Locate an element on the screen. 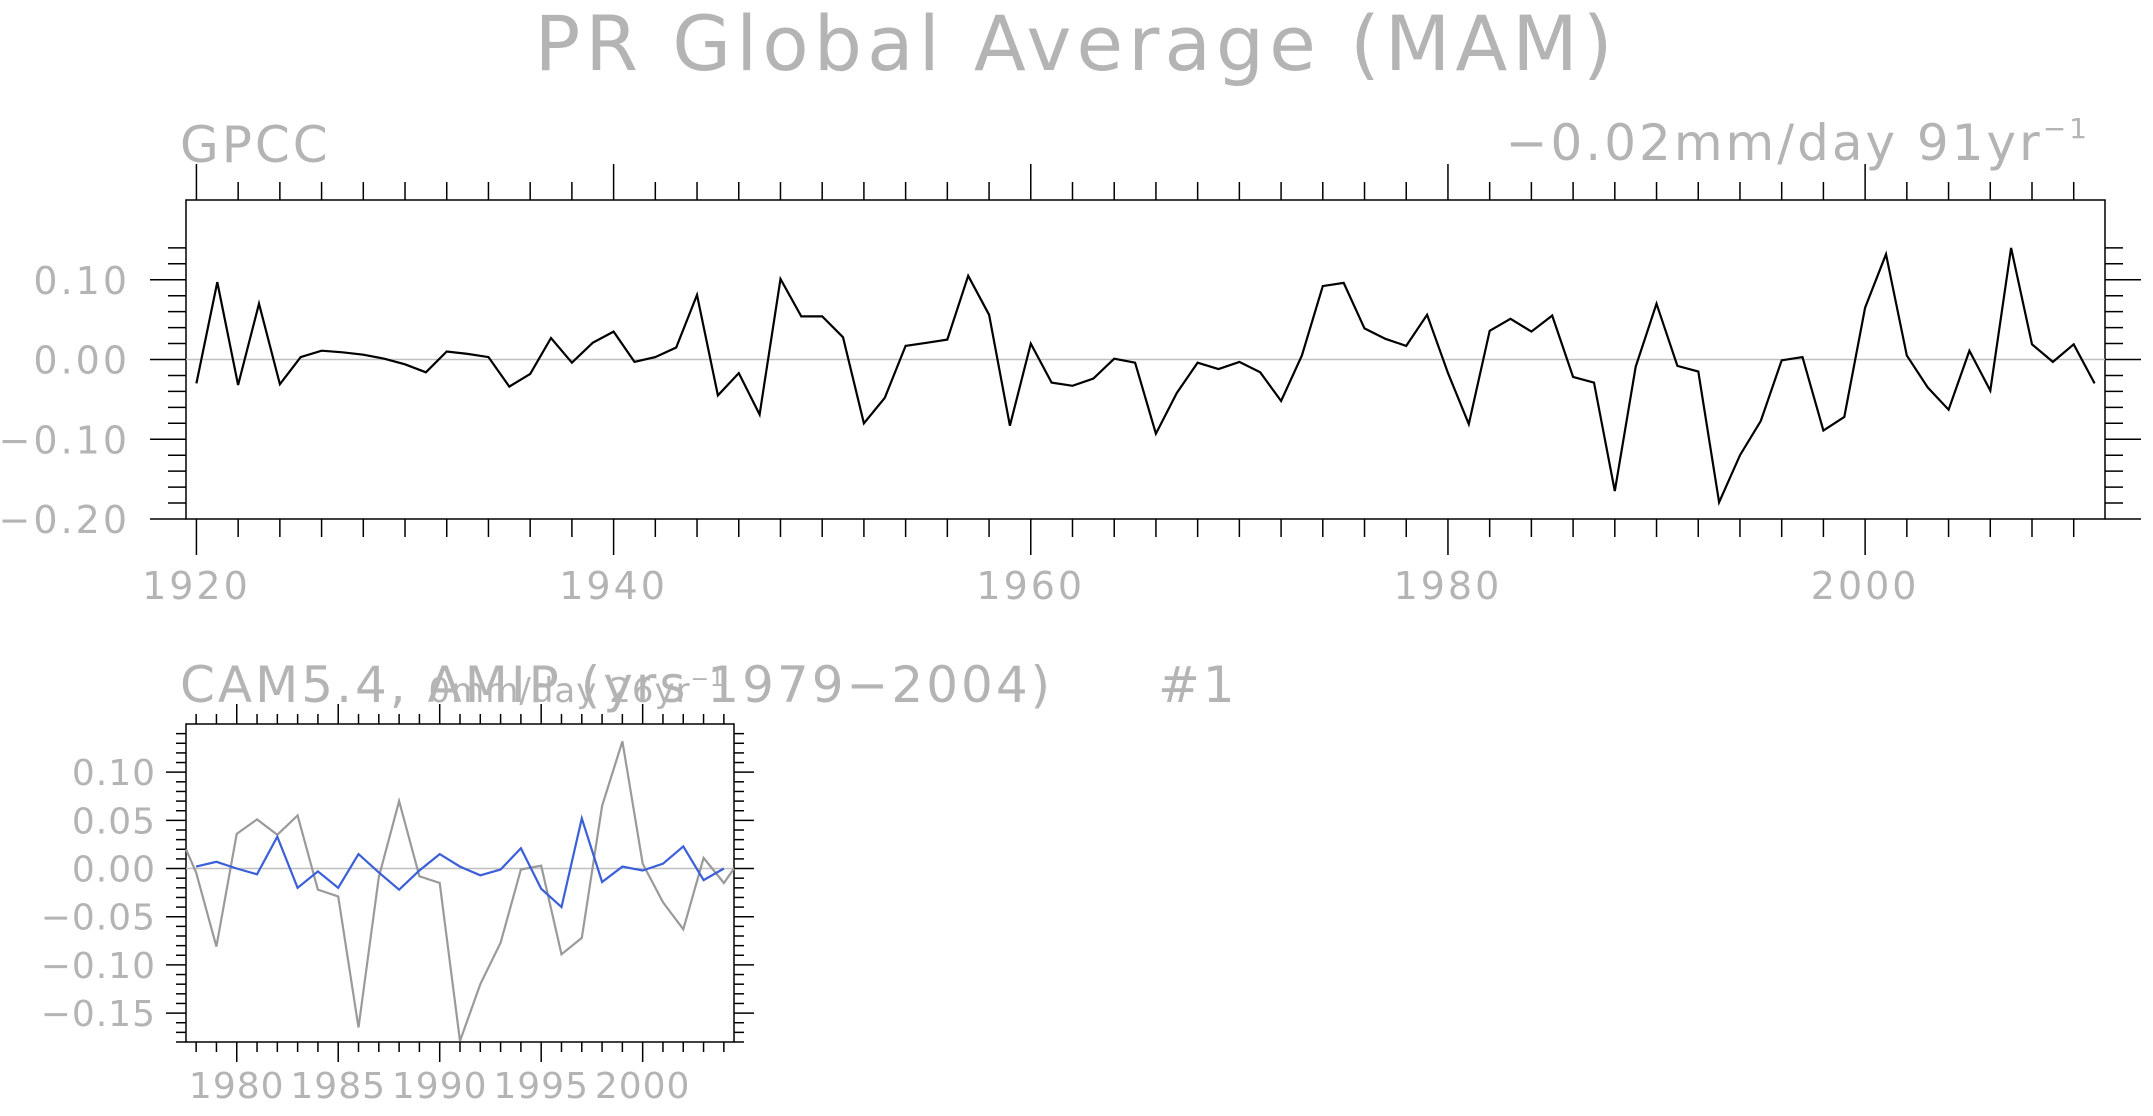 The width and height of the screenshot is (2153, 1116). cam-x-tick-label: 1990 is located at coordinates (440, 1086).